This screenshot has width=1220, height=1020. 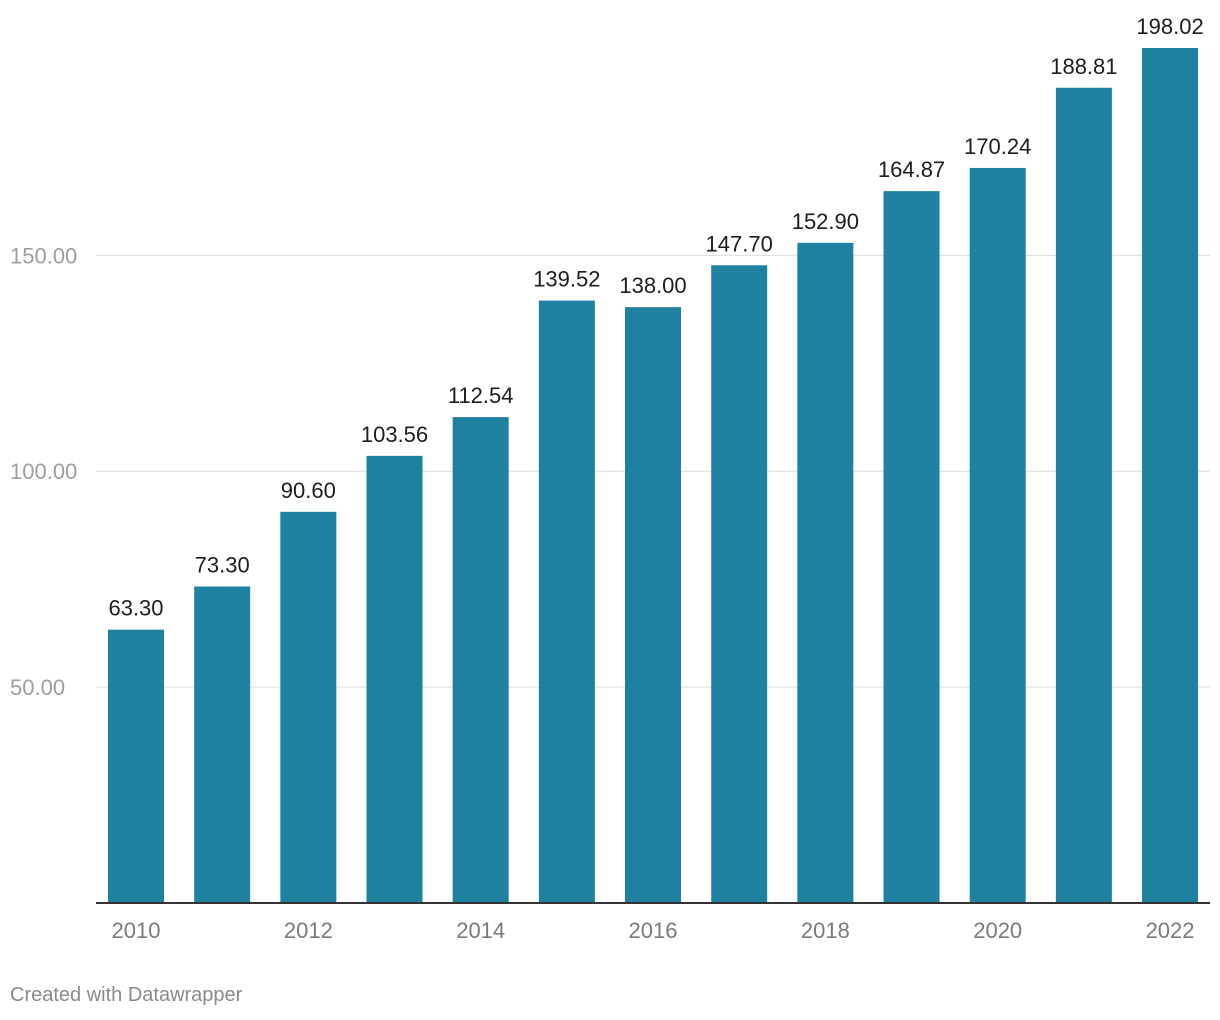 What do you see at coordinates (825, 930) in the screenshot?
I see `x-tick-label-2018: 2018` at bounding box center [825, 930].